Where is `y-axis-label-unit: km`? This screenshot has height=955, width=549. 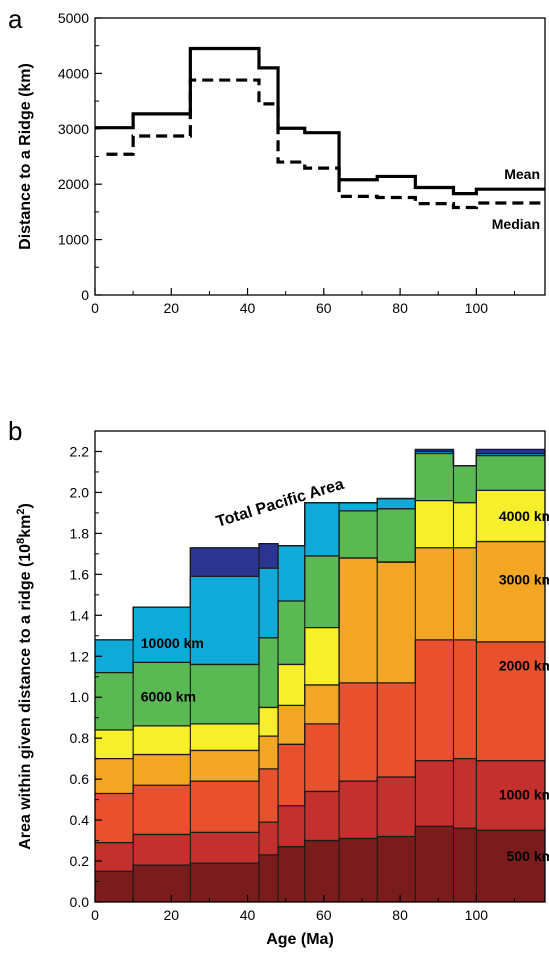
y-axis-label-unit: km is located at coordinates (25, 526).